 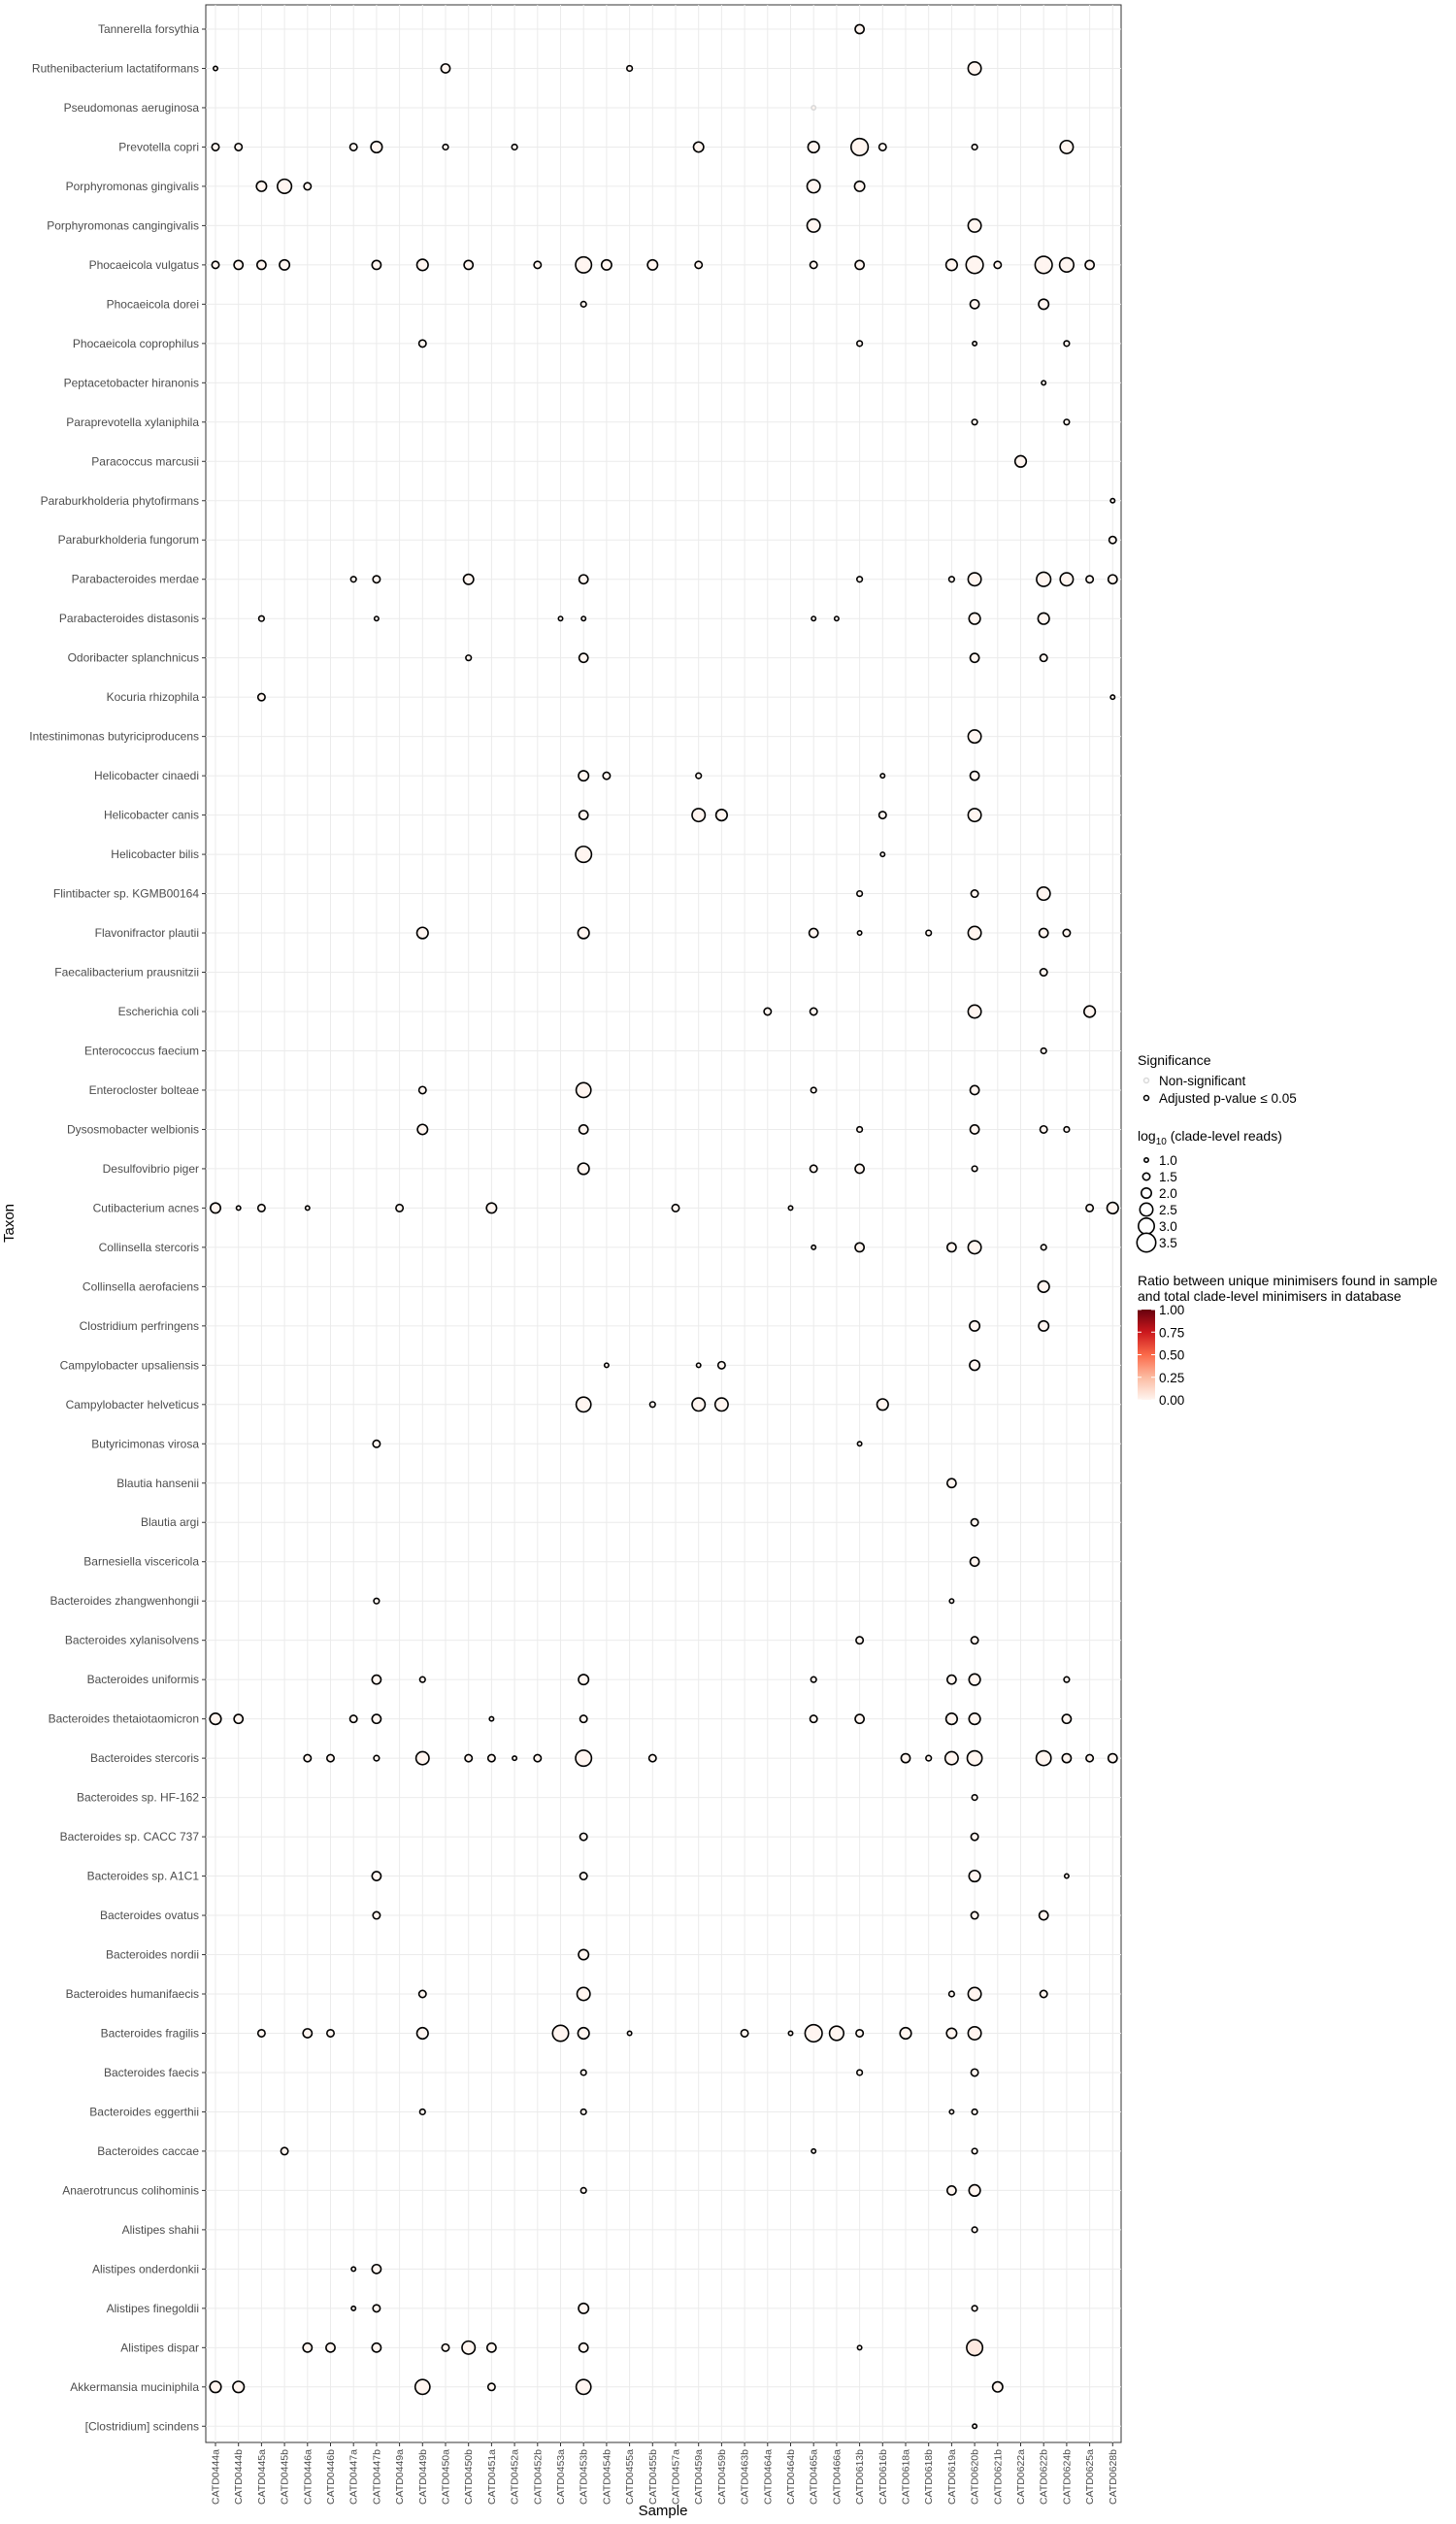 What do you see at coordinates (1067, 1129) in the screenshot?
I see `point-dysosmobacter-welbionis-catd0624b` at bounding box center [1067, 1129].